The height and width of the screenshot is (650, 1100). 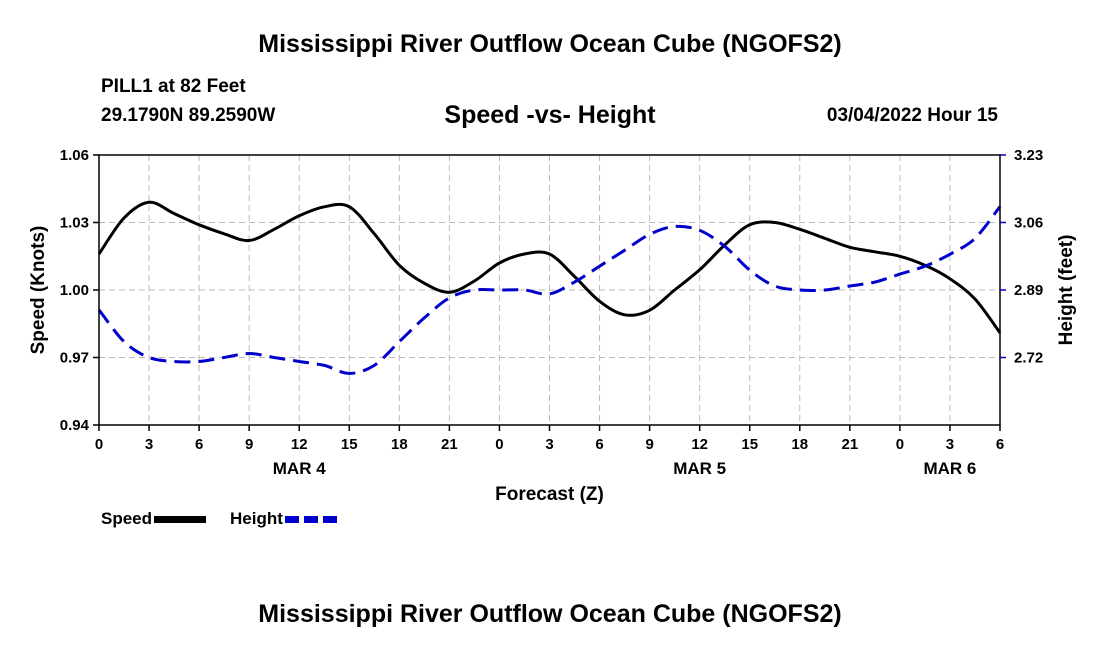 What do you see at coordinates (310, 519) in the screenshot?
I see `legend-height-swatch` at bounding box center [310, 519].